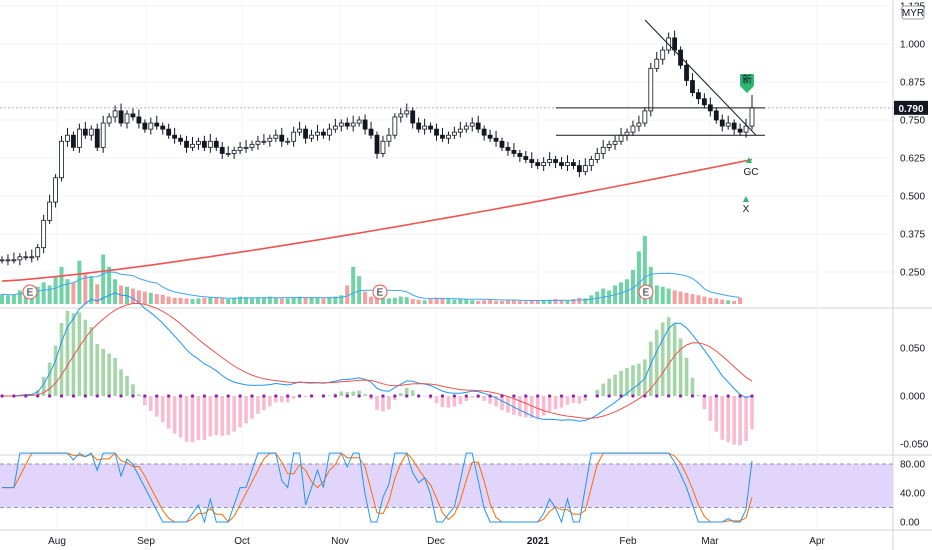  What do you see at coordinates (912, 121) in the screenshot?
I see `price-tick-label: 0.750` at bounding box center [912, 121].